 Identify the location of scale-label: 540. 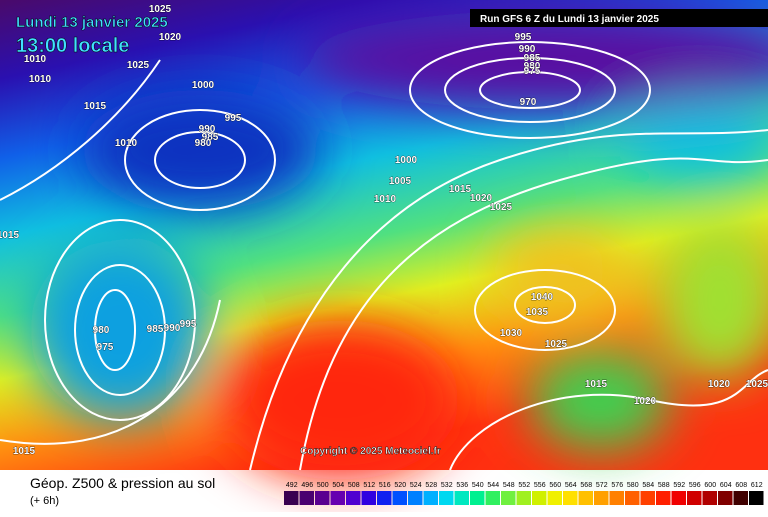
(478, 485).